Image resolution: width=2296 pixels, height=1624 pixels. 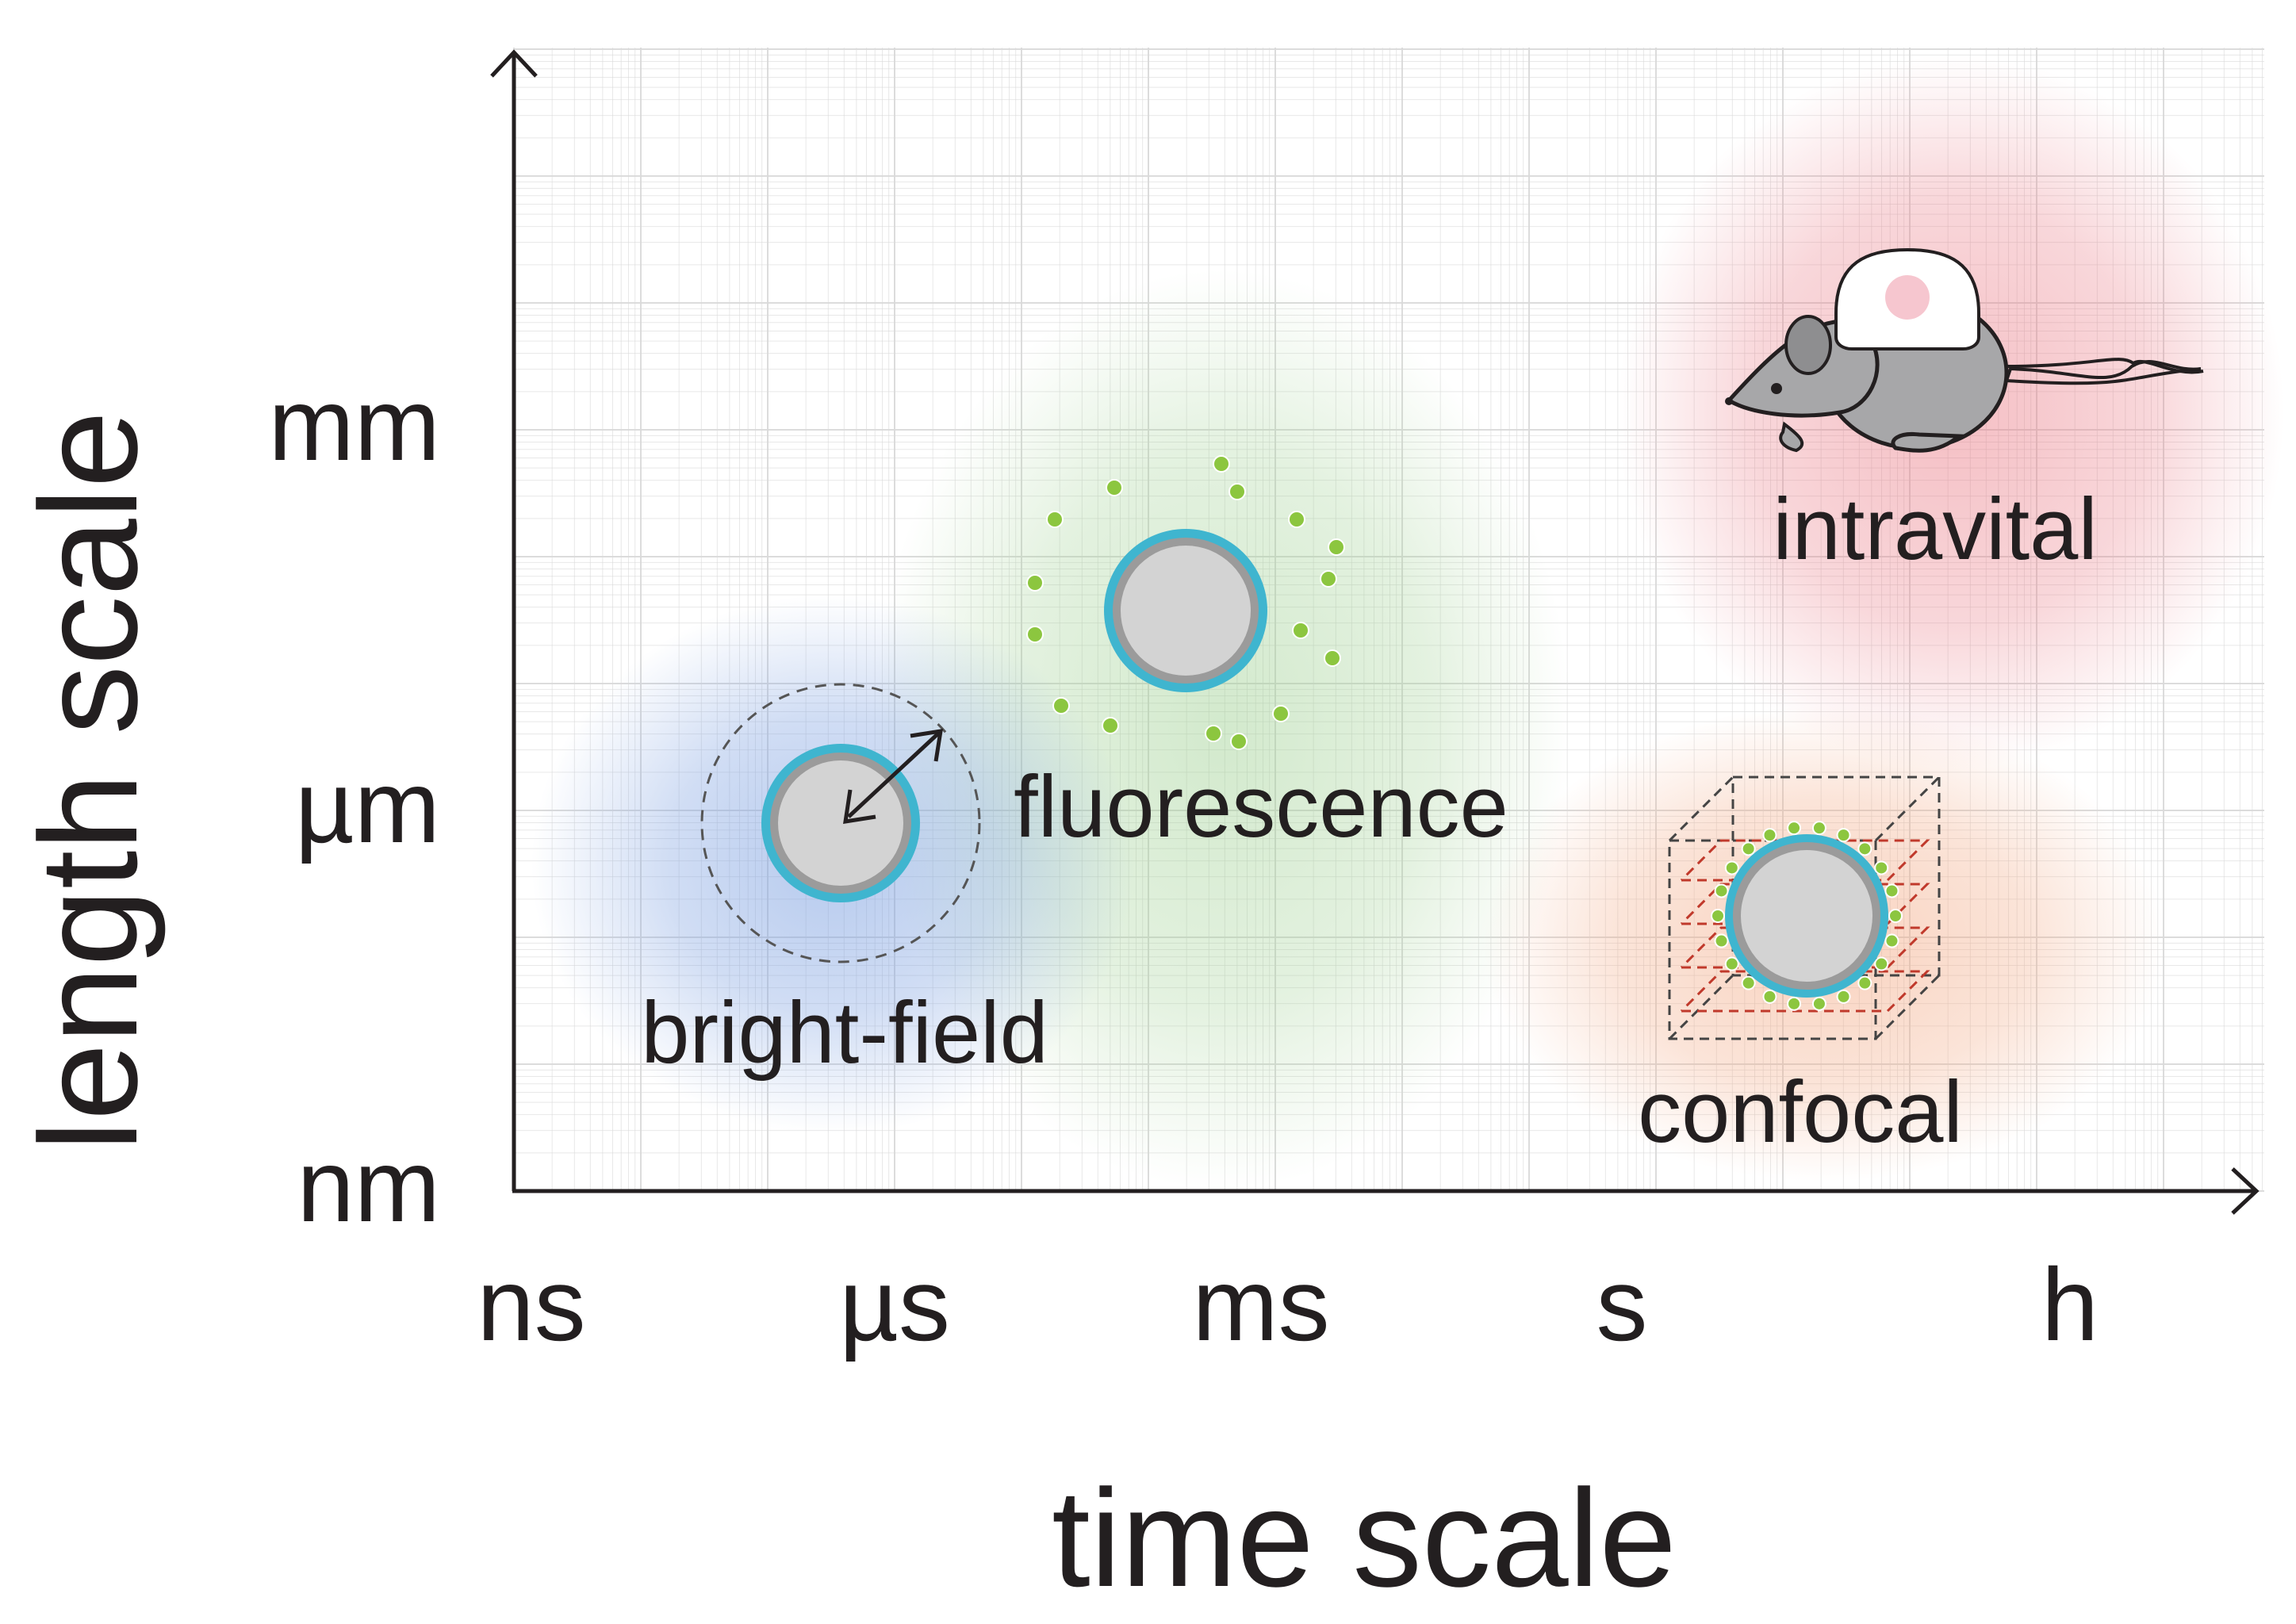 I want to click on y-tick-label: µm, so click(x=367, y=806).